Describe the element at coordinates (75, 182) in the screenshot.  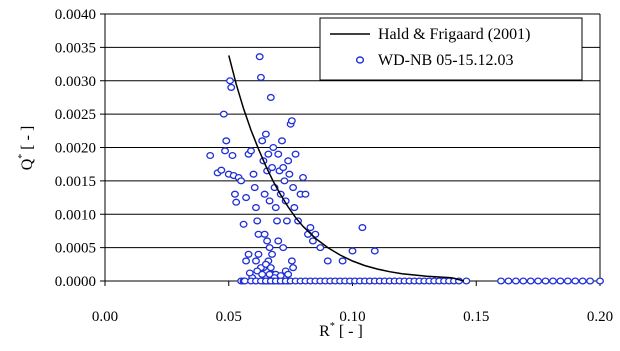
I see `y-tick-label: 0.0015` at that location.